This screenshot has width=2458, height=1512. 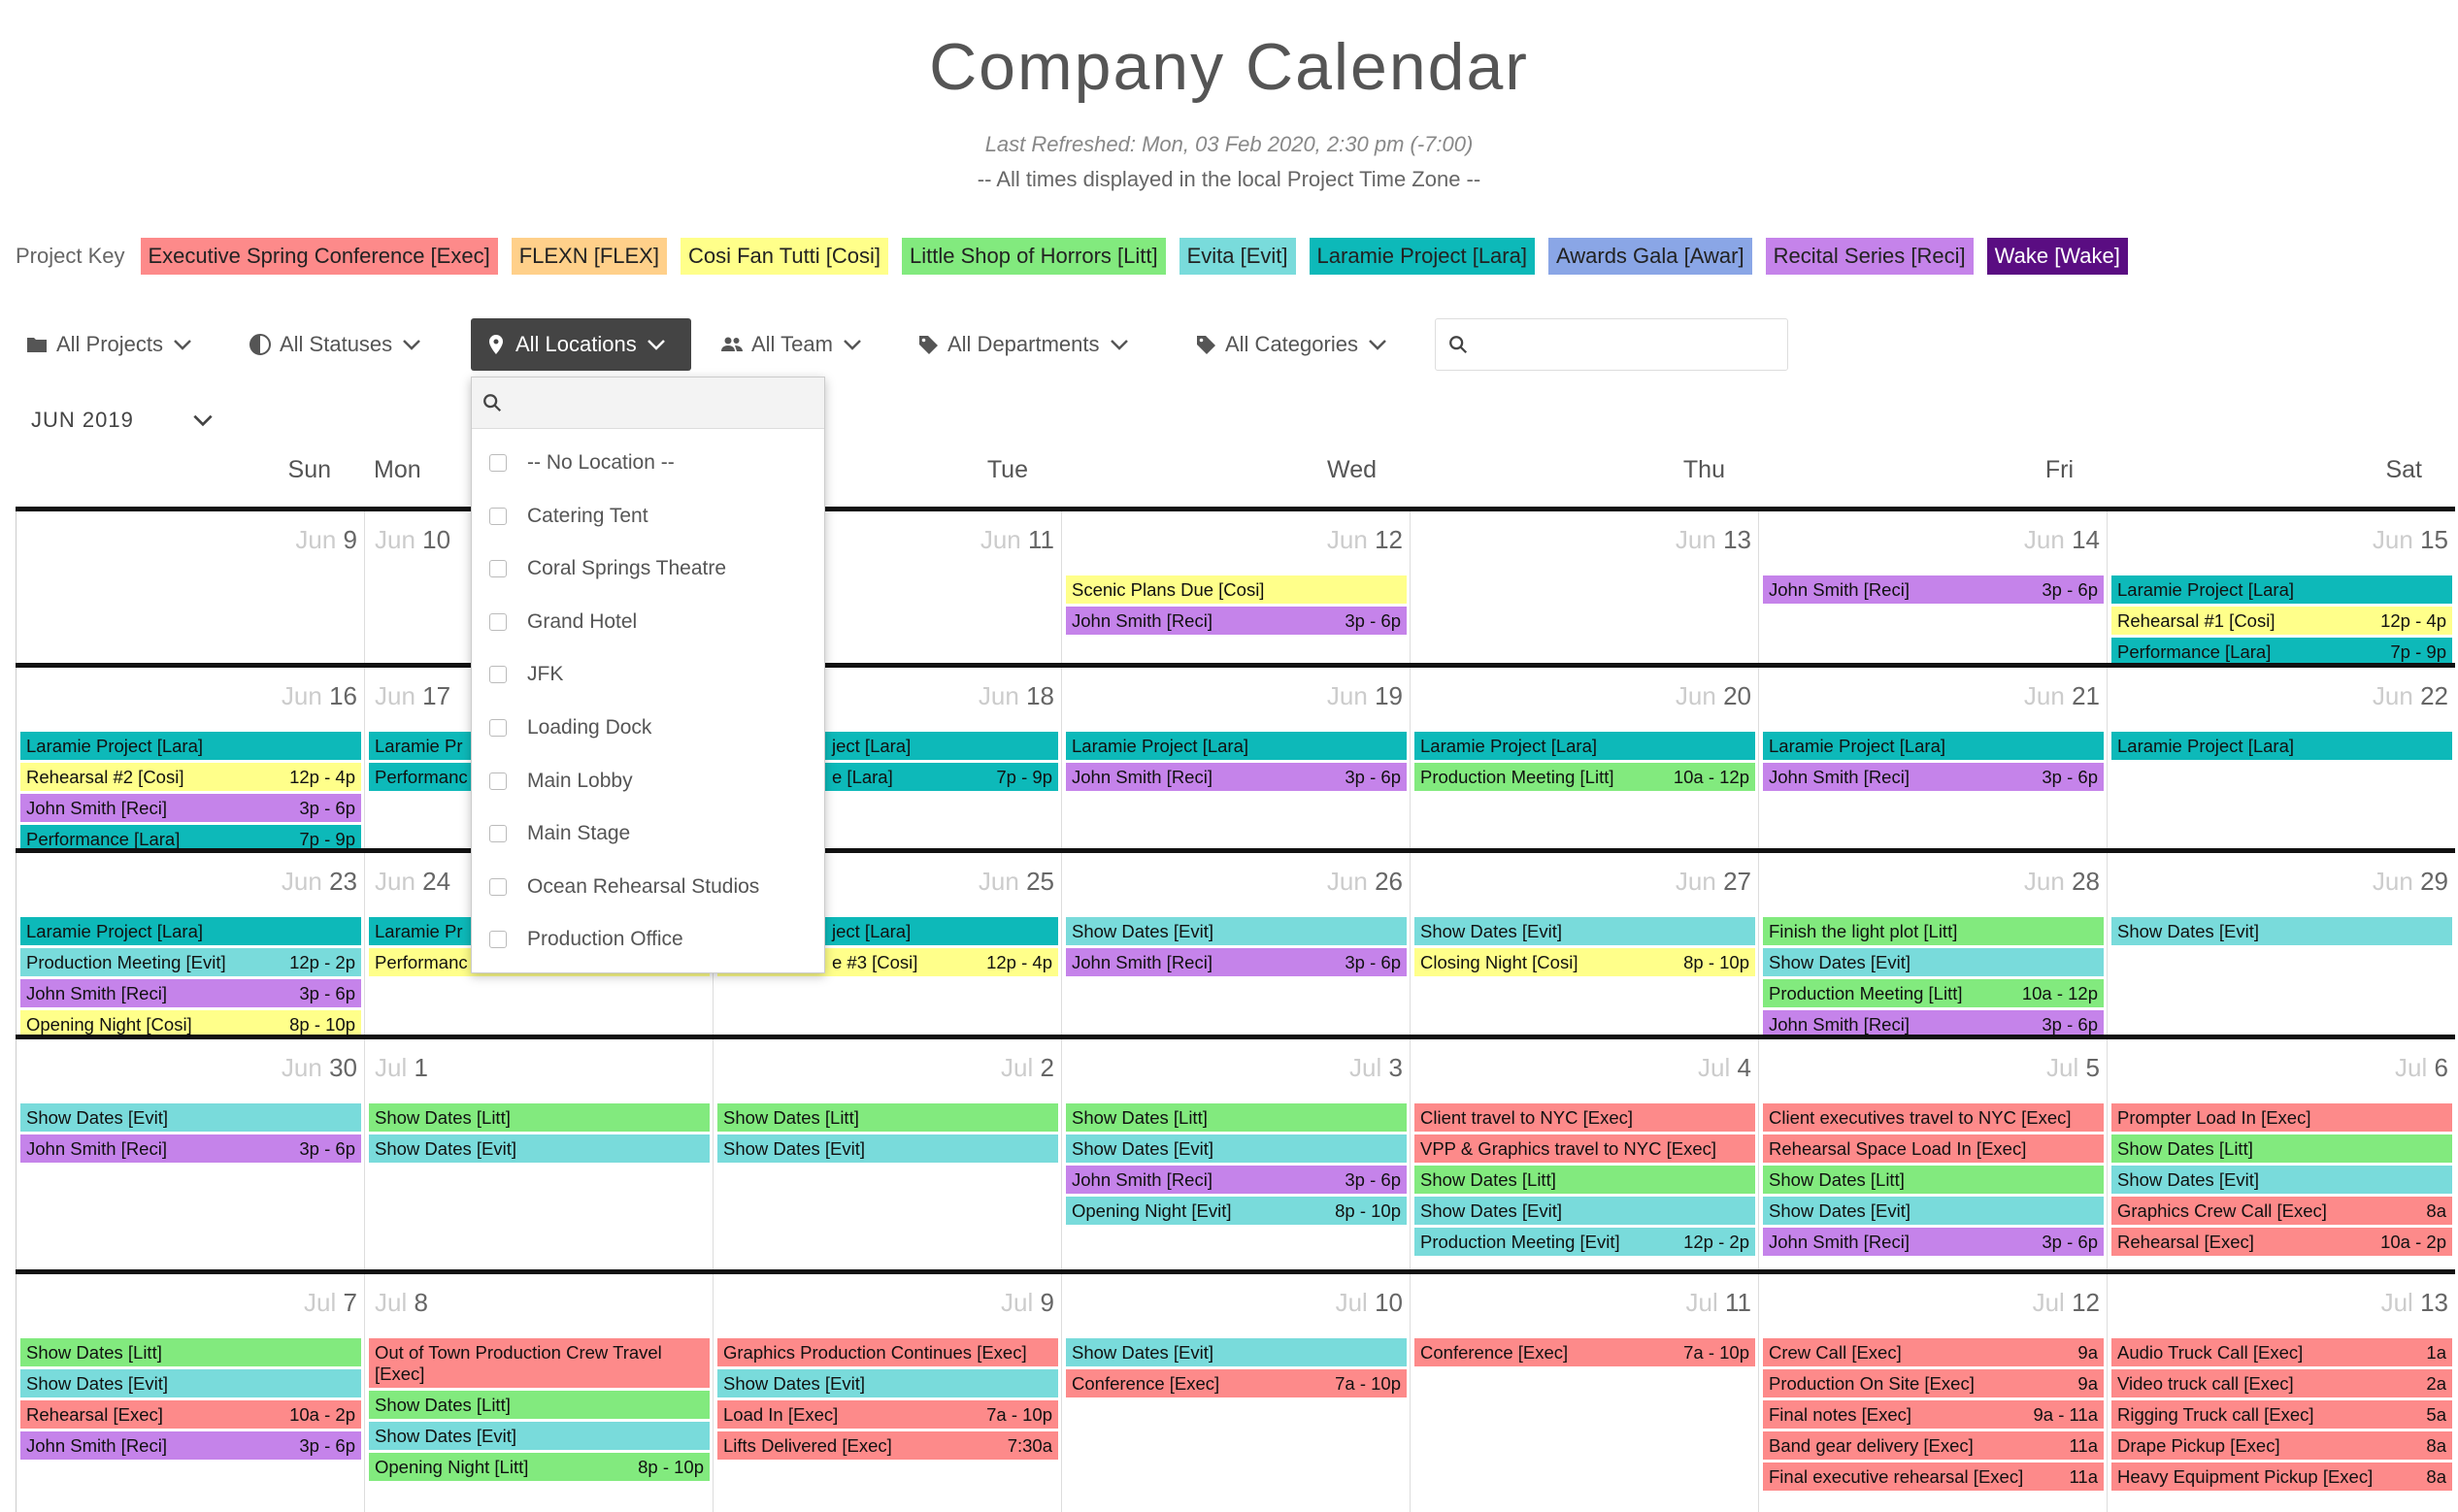 I want to click on event: Finish the light plot [Litt], so click(x=1933, y=931).